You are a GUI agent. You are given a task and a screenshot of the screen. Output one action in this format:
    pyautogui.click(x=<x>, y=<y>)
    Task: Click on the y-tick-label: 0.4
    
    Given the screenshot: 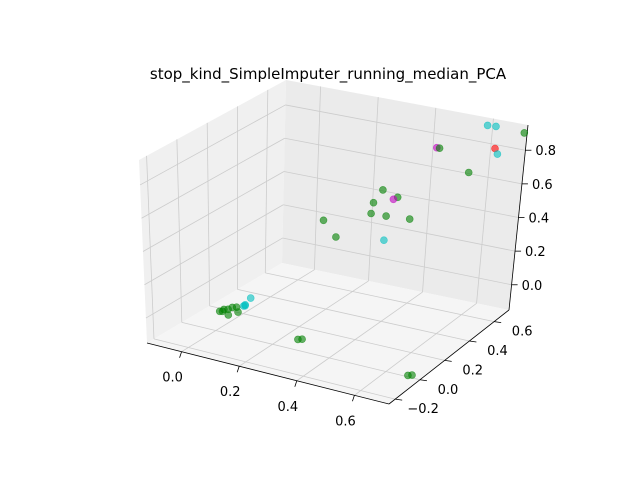 What is the action you would take?
    pyautogui.click(x=497, y=351)
    